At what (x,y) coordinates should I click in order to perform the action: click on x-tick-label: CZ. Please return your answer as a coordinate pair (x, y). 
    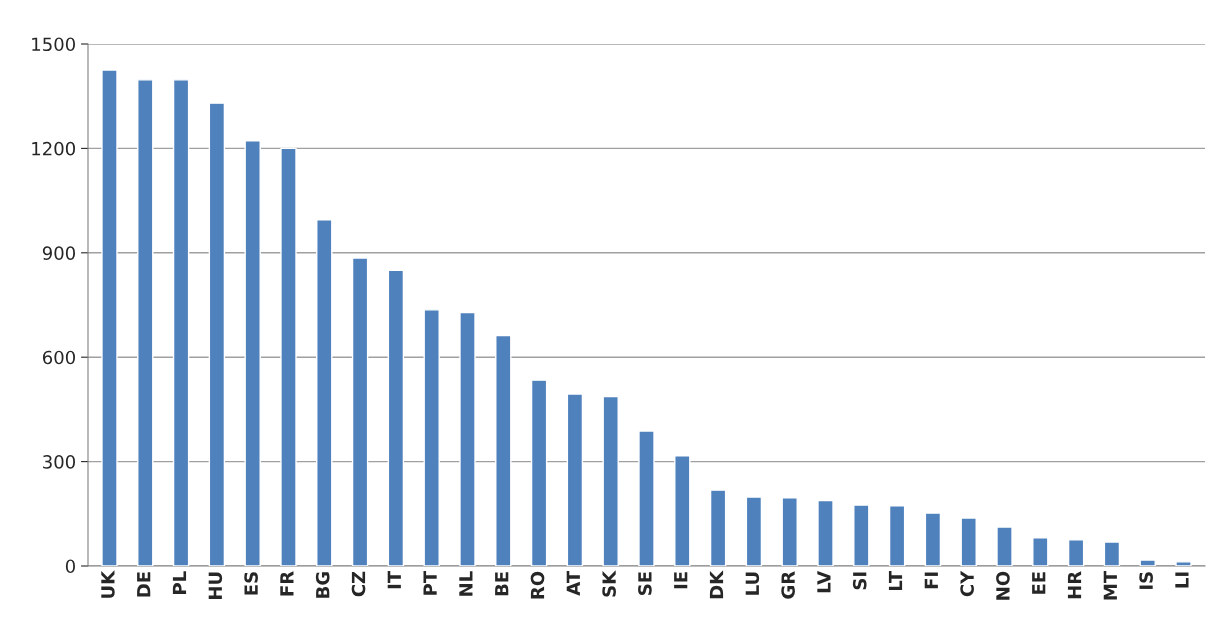
    Looking at the image, I should click on (358, 584).